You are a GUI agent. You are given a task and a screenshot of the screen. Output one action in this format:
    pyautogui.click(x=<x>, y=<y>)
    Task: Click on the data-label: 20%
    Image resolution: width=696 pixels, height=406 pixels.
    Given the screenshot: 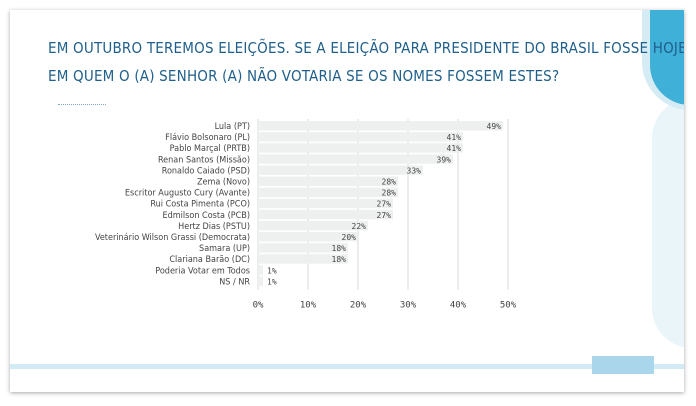 What is the action you would take?
    pyautogui.click(x=349, y=237)
    